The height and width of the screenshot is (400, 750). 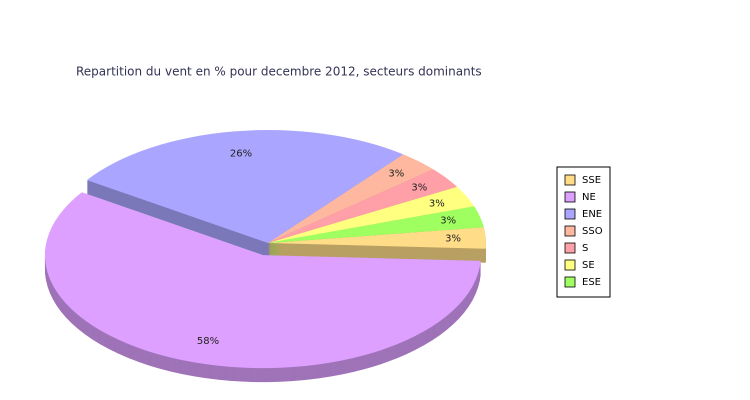 What do you see at coordinates (592, 214) in the screenshot?
I see `legend-label: ENE` at bounding box center [592, 214].